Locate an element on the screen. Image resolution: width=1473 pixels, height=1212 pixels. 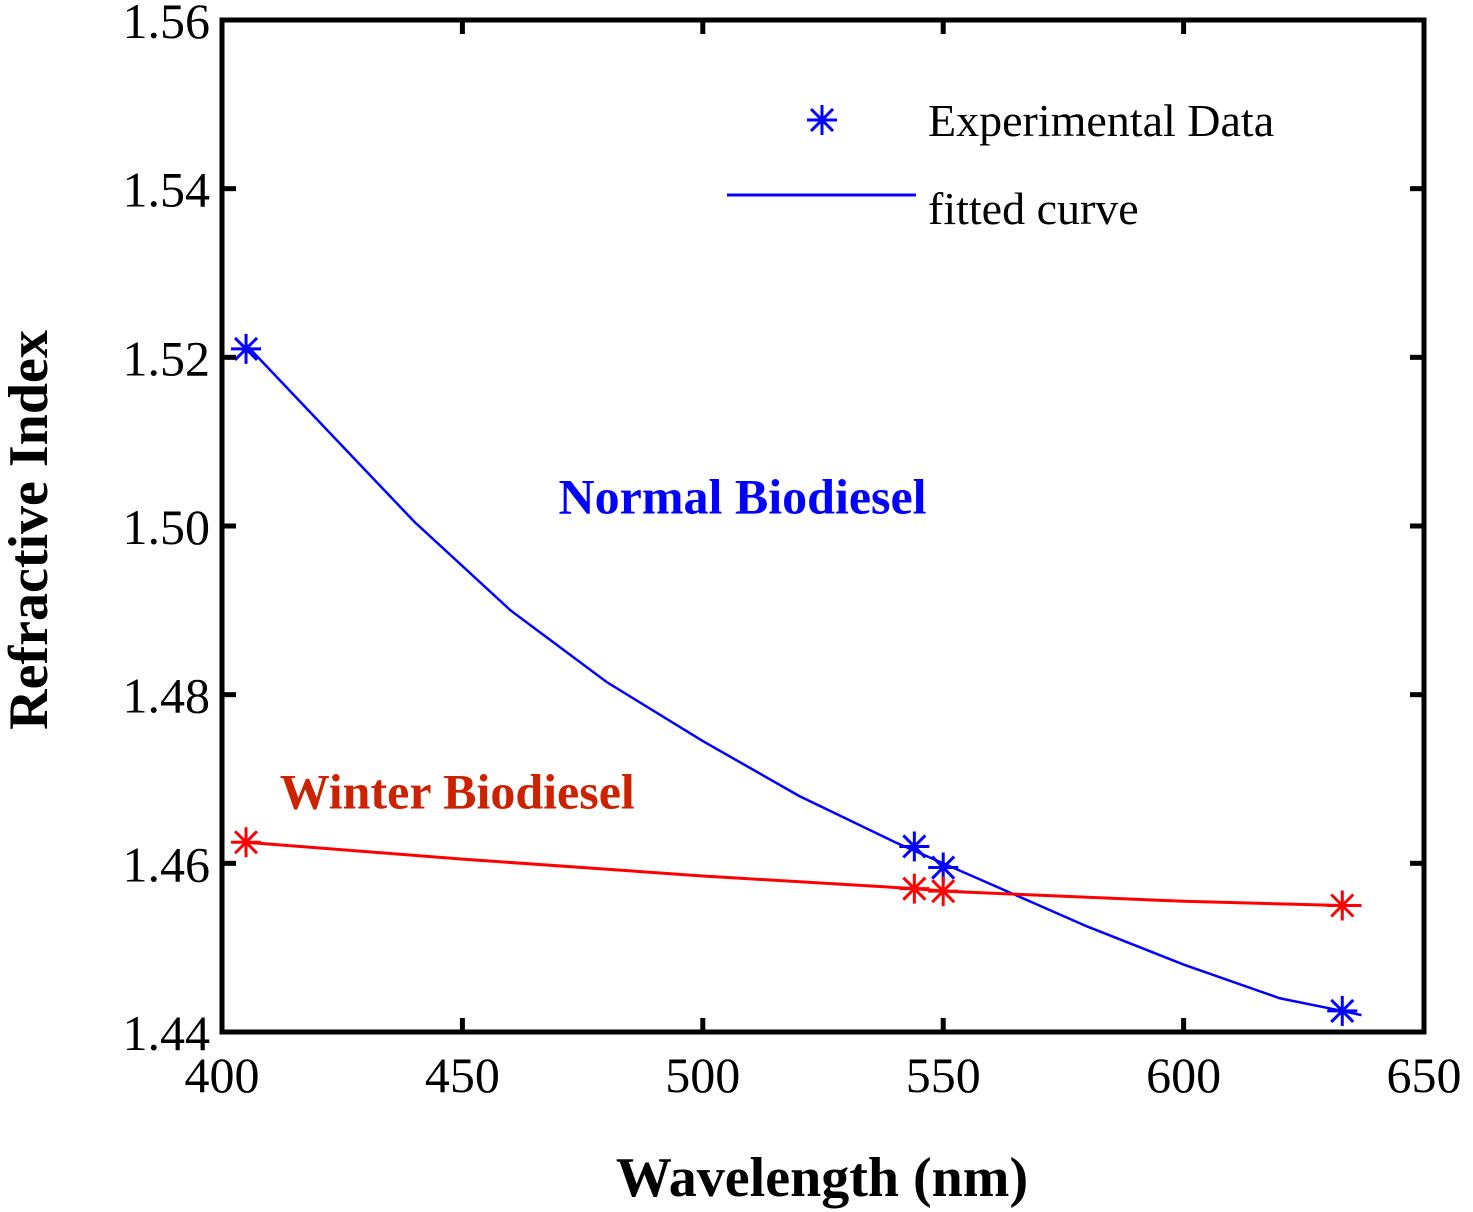
legend-asterisk is located at coordinates (822, 120).